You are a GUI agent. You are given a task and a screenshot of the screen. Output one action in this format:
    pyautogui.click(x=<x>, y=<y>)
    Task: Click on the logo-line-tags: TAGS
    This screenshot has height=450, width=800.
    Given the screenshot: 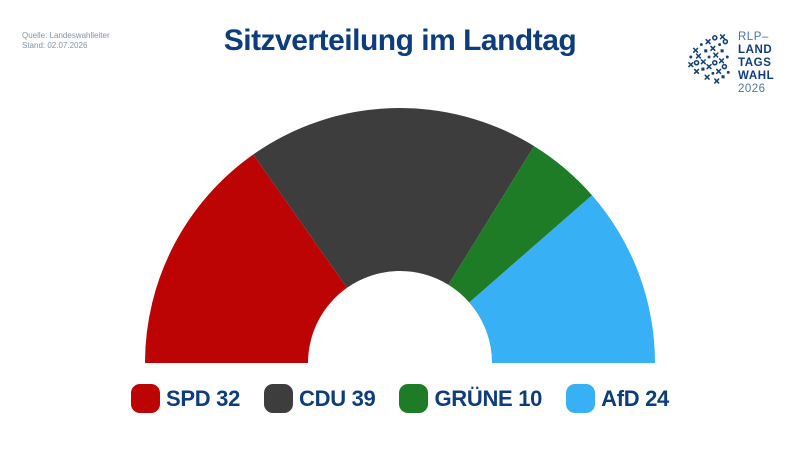 What is the action you would take?
    pyautogui.click(x=755, y=63)
    